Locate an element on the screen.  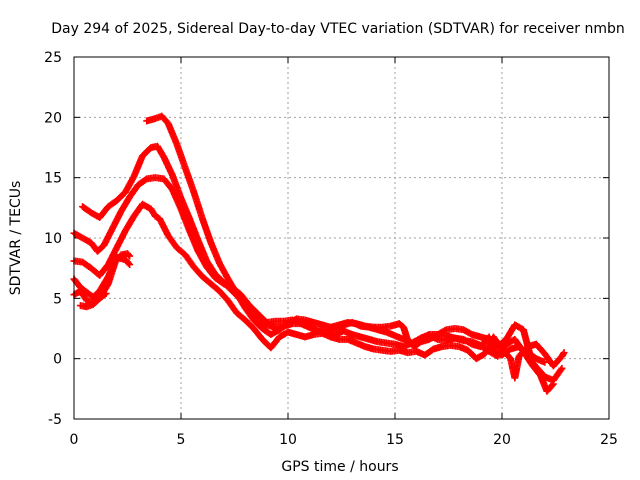
x-tick-label: 25 is located at coordinates (609, 440).